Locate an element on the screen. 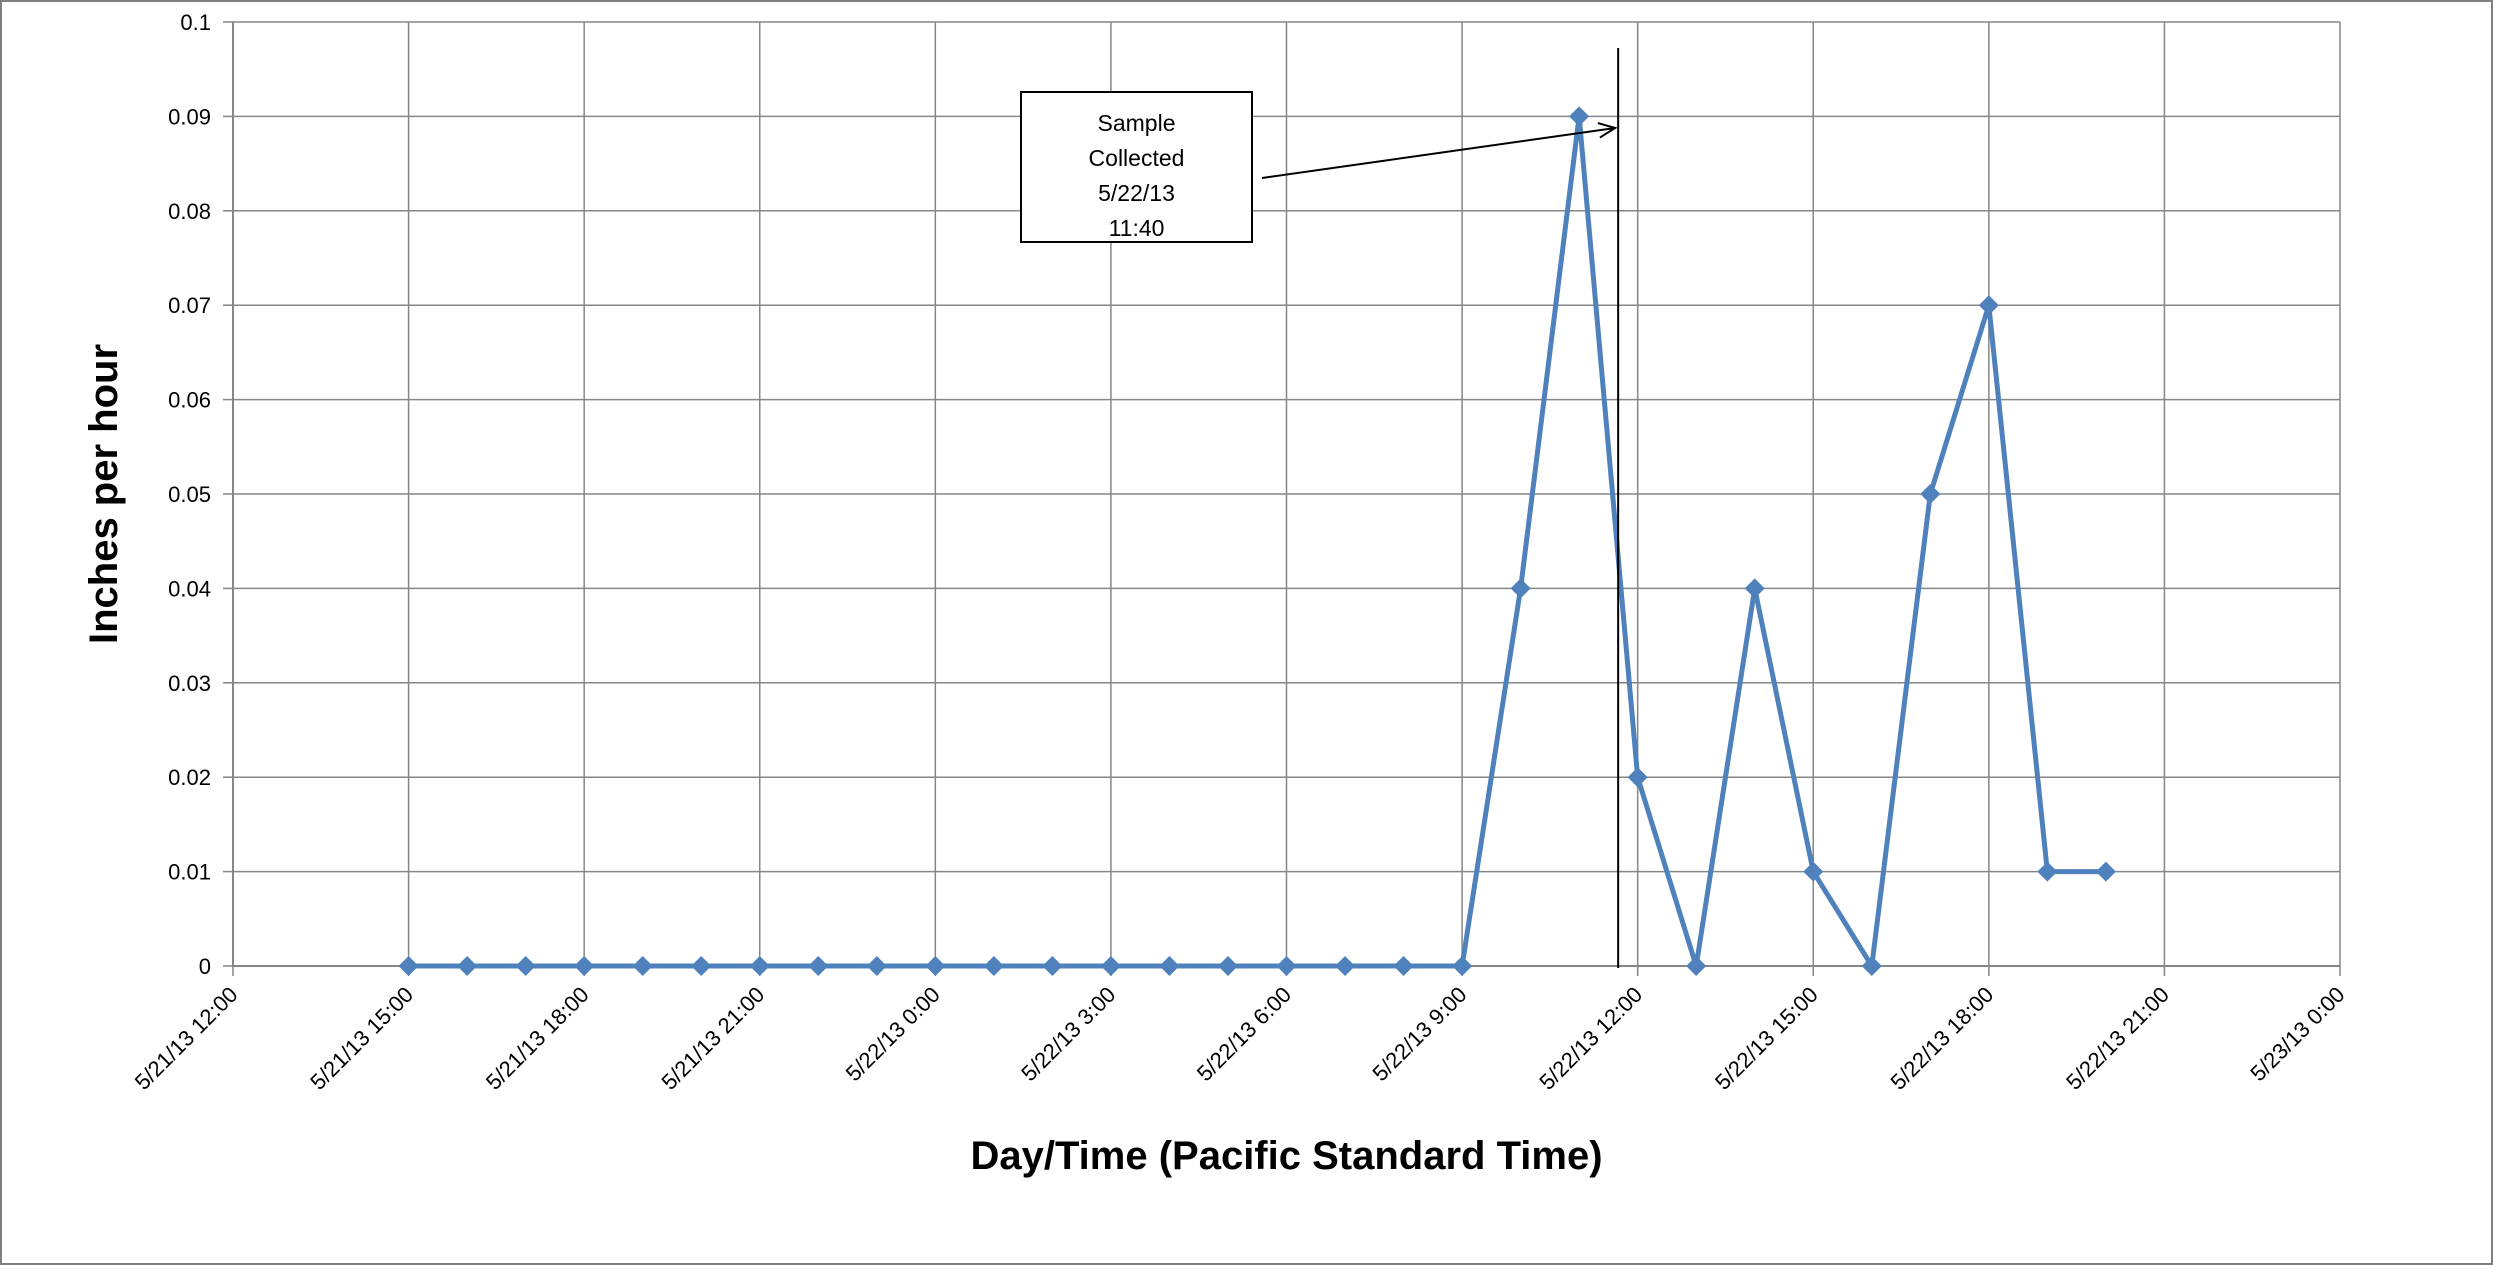 Image resolution: width=2493 pixels, height=1270 pixels. x-tick-label: 5/22/13 3:00 is located at coordinates (1068, 1034).